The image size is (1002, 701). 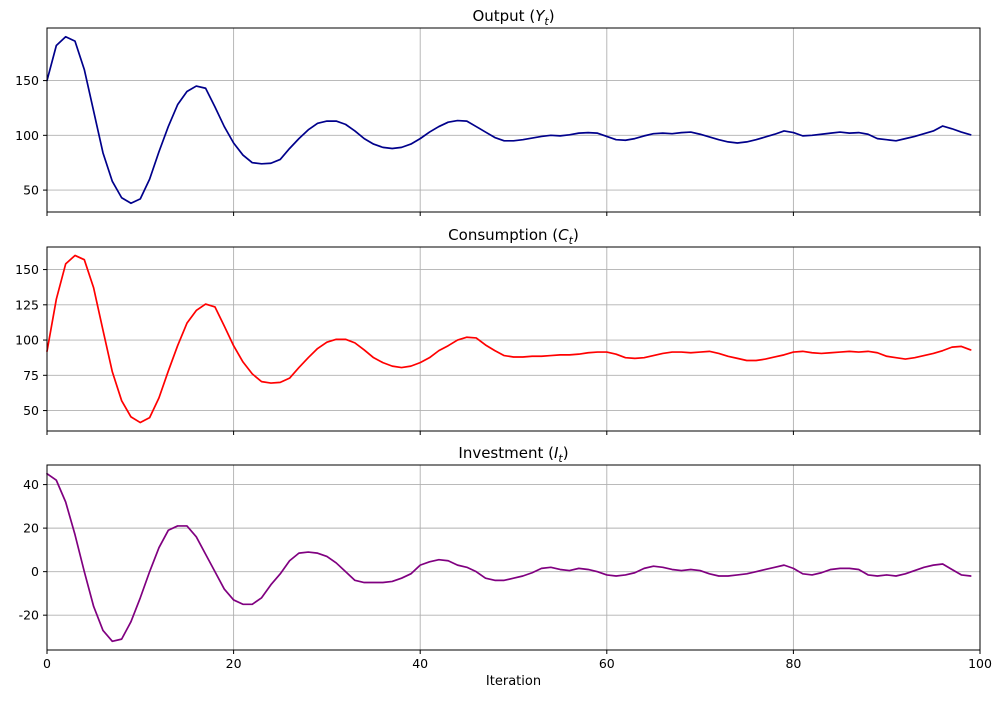 What do you see at coordinates (31, 484) in the screenshot?
I see `y-tick-label: 40` at bounding box center [31, 484].